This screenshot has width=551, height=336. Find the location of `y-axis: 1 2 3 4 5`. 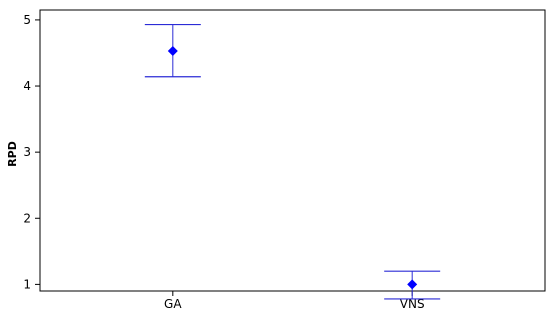

y-axis: 1 2 3 4 5 is located at coordinates (31, 152).